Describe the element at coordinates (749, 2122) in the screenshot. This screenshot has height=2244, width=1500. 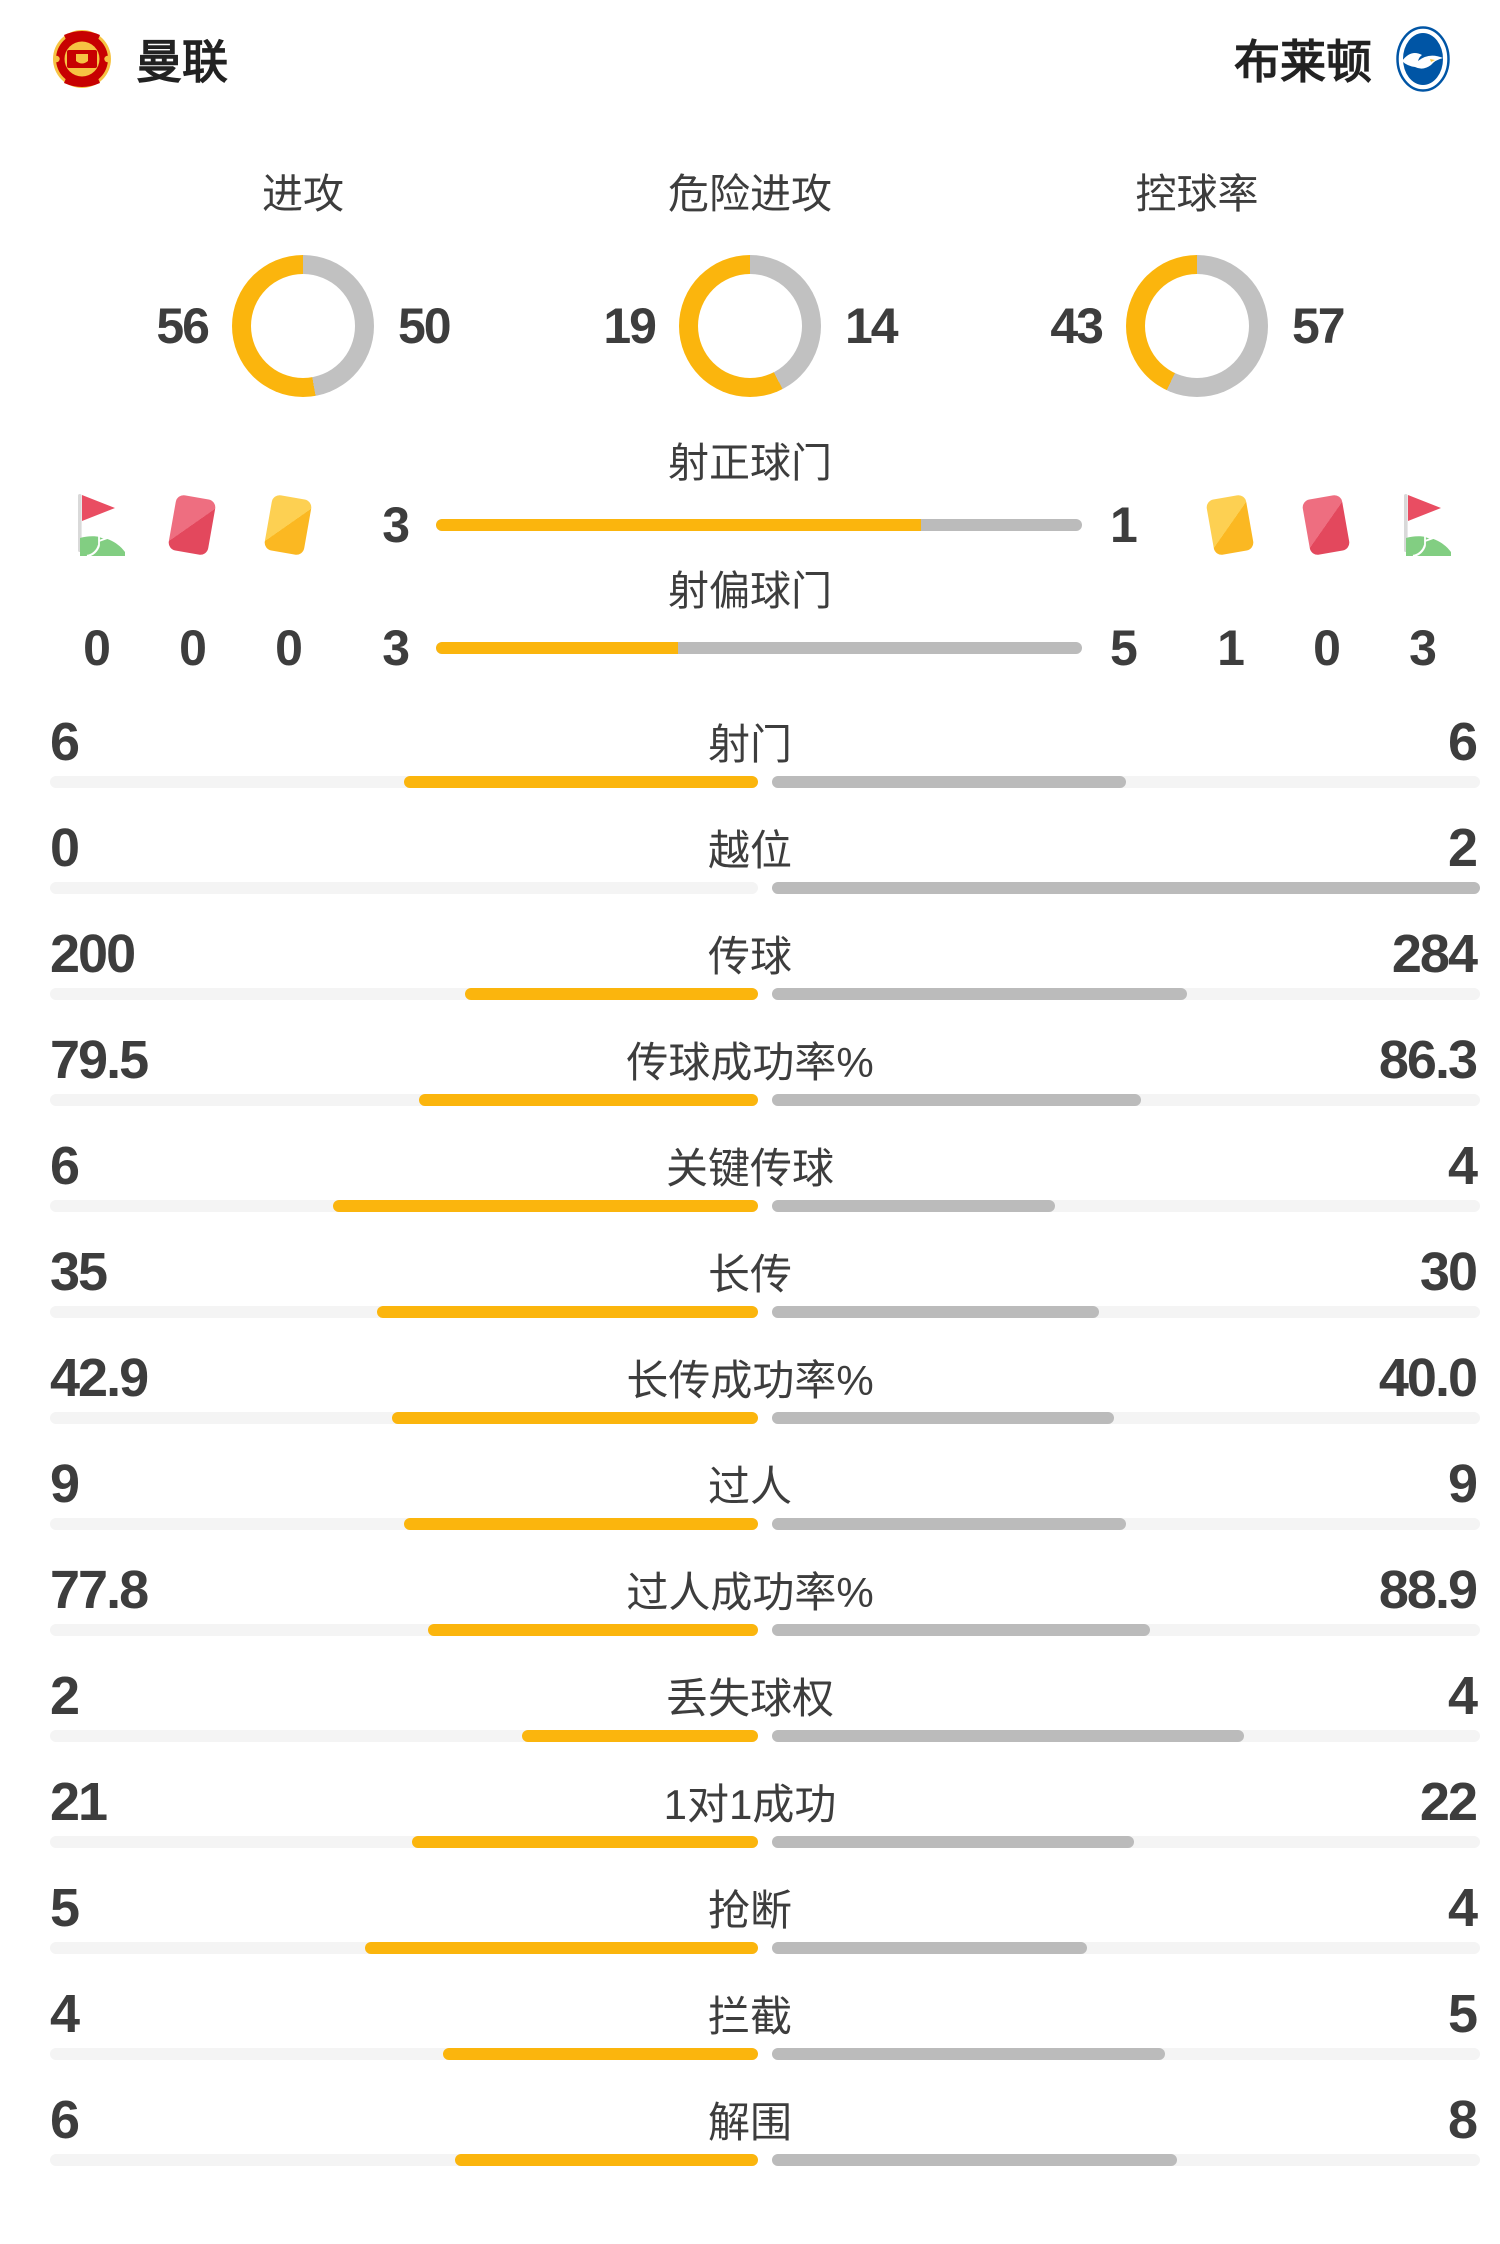
I see `stat-label: 解围` at that location.